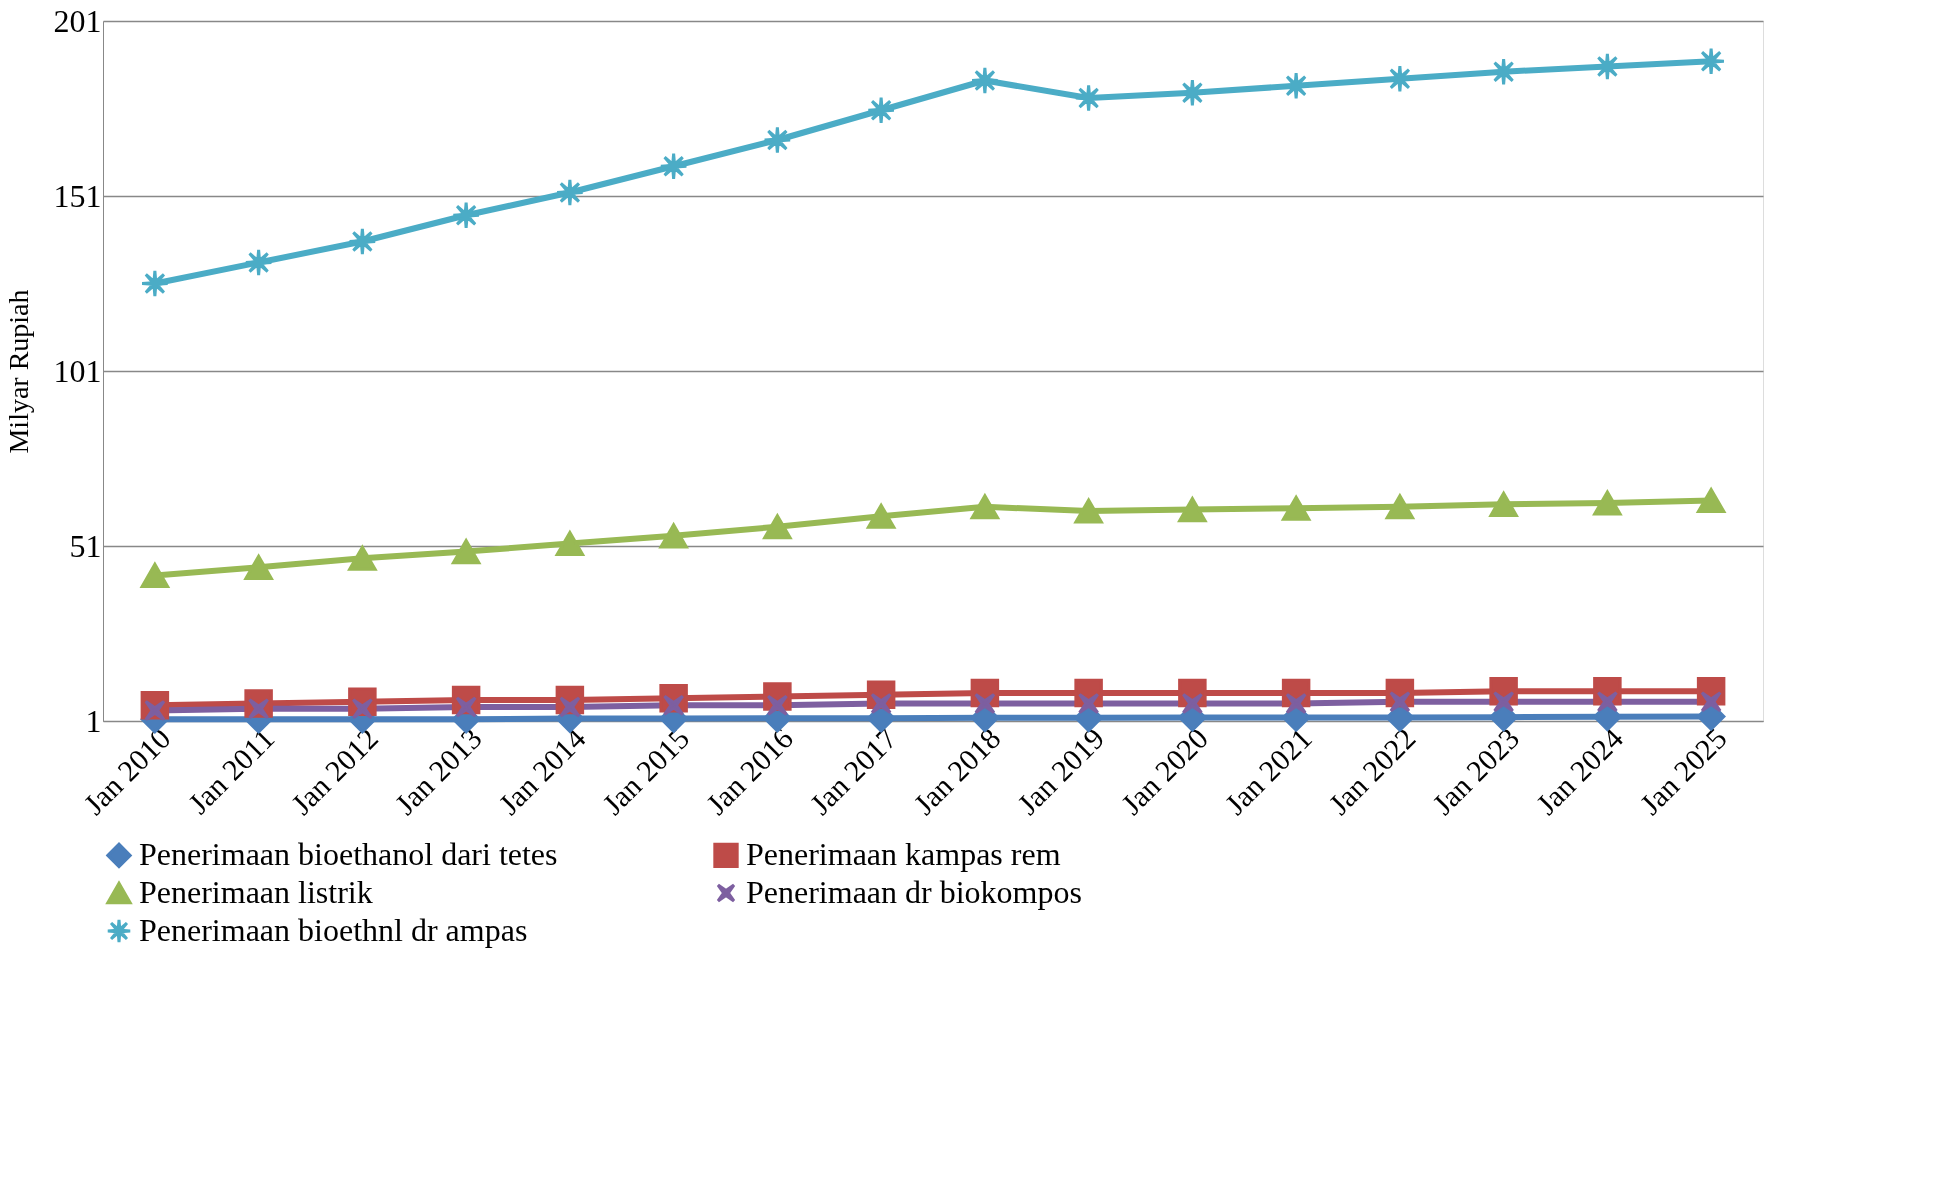 The image size is (1939, 1192). Describe the element at coordinates (256, 892) in the screenshot. I see `legend-label: Penerimaan listrik` at that location.